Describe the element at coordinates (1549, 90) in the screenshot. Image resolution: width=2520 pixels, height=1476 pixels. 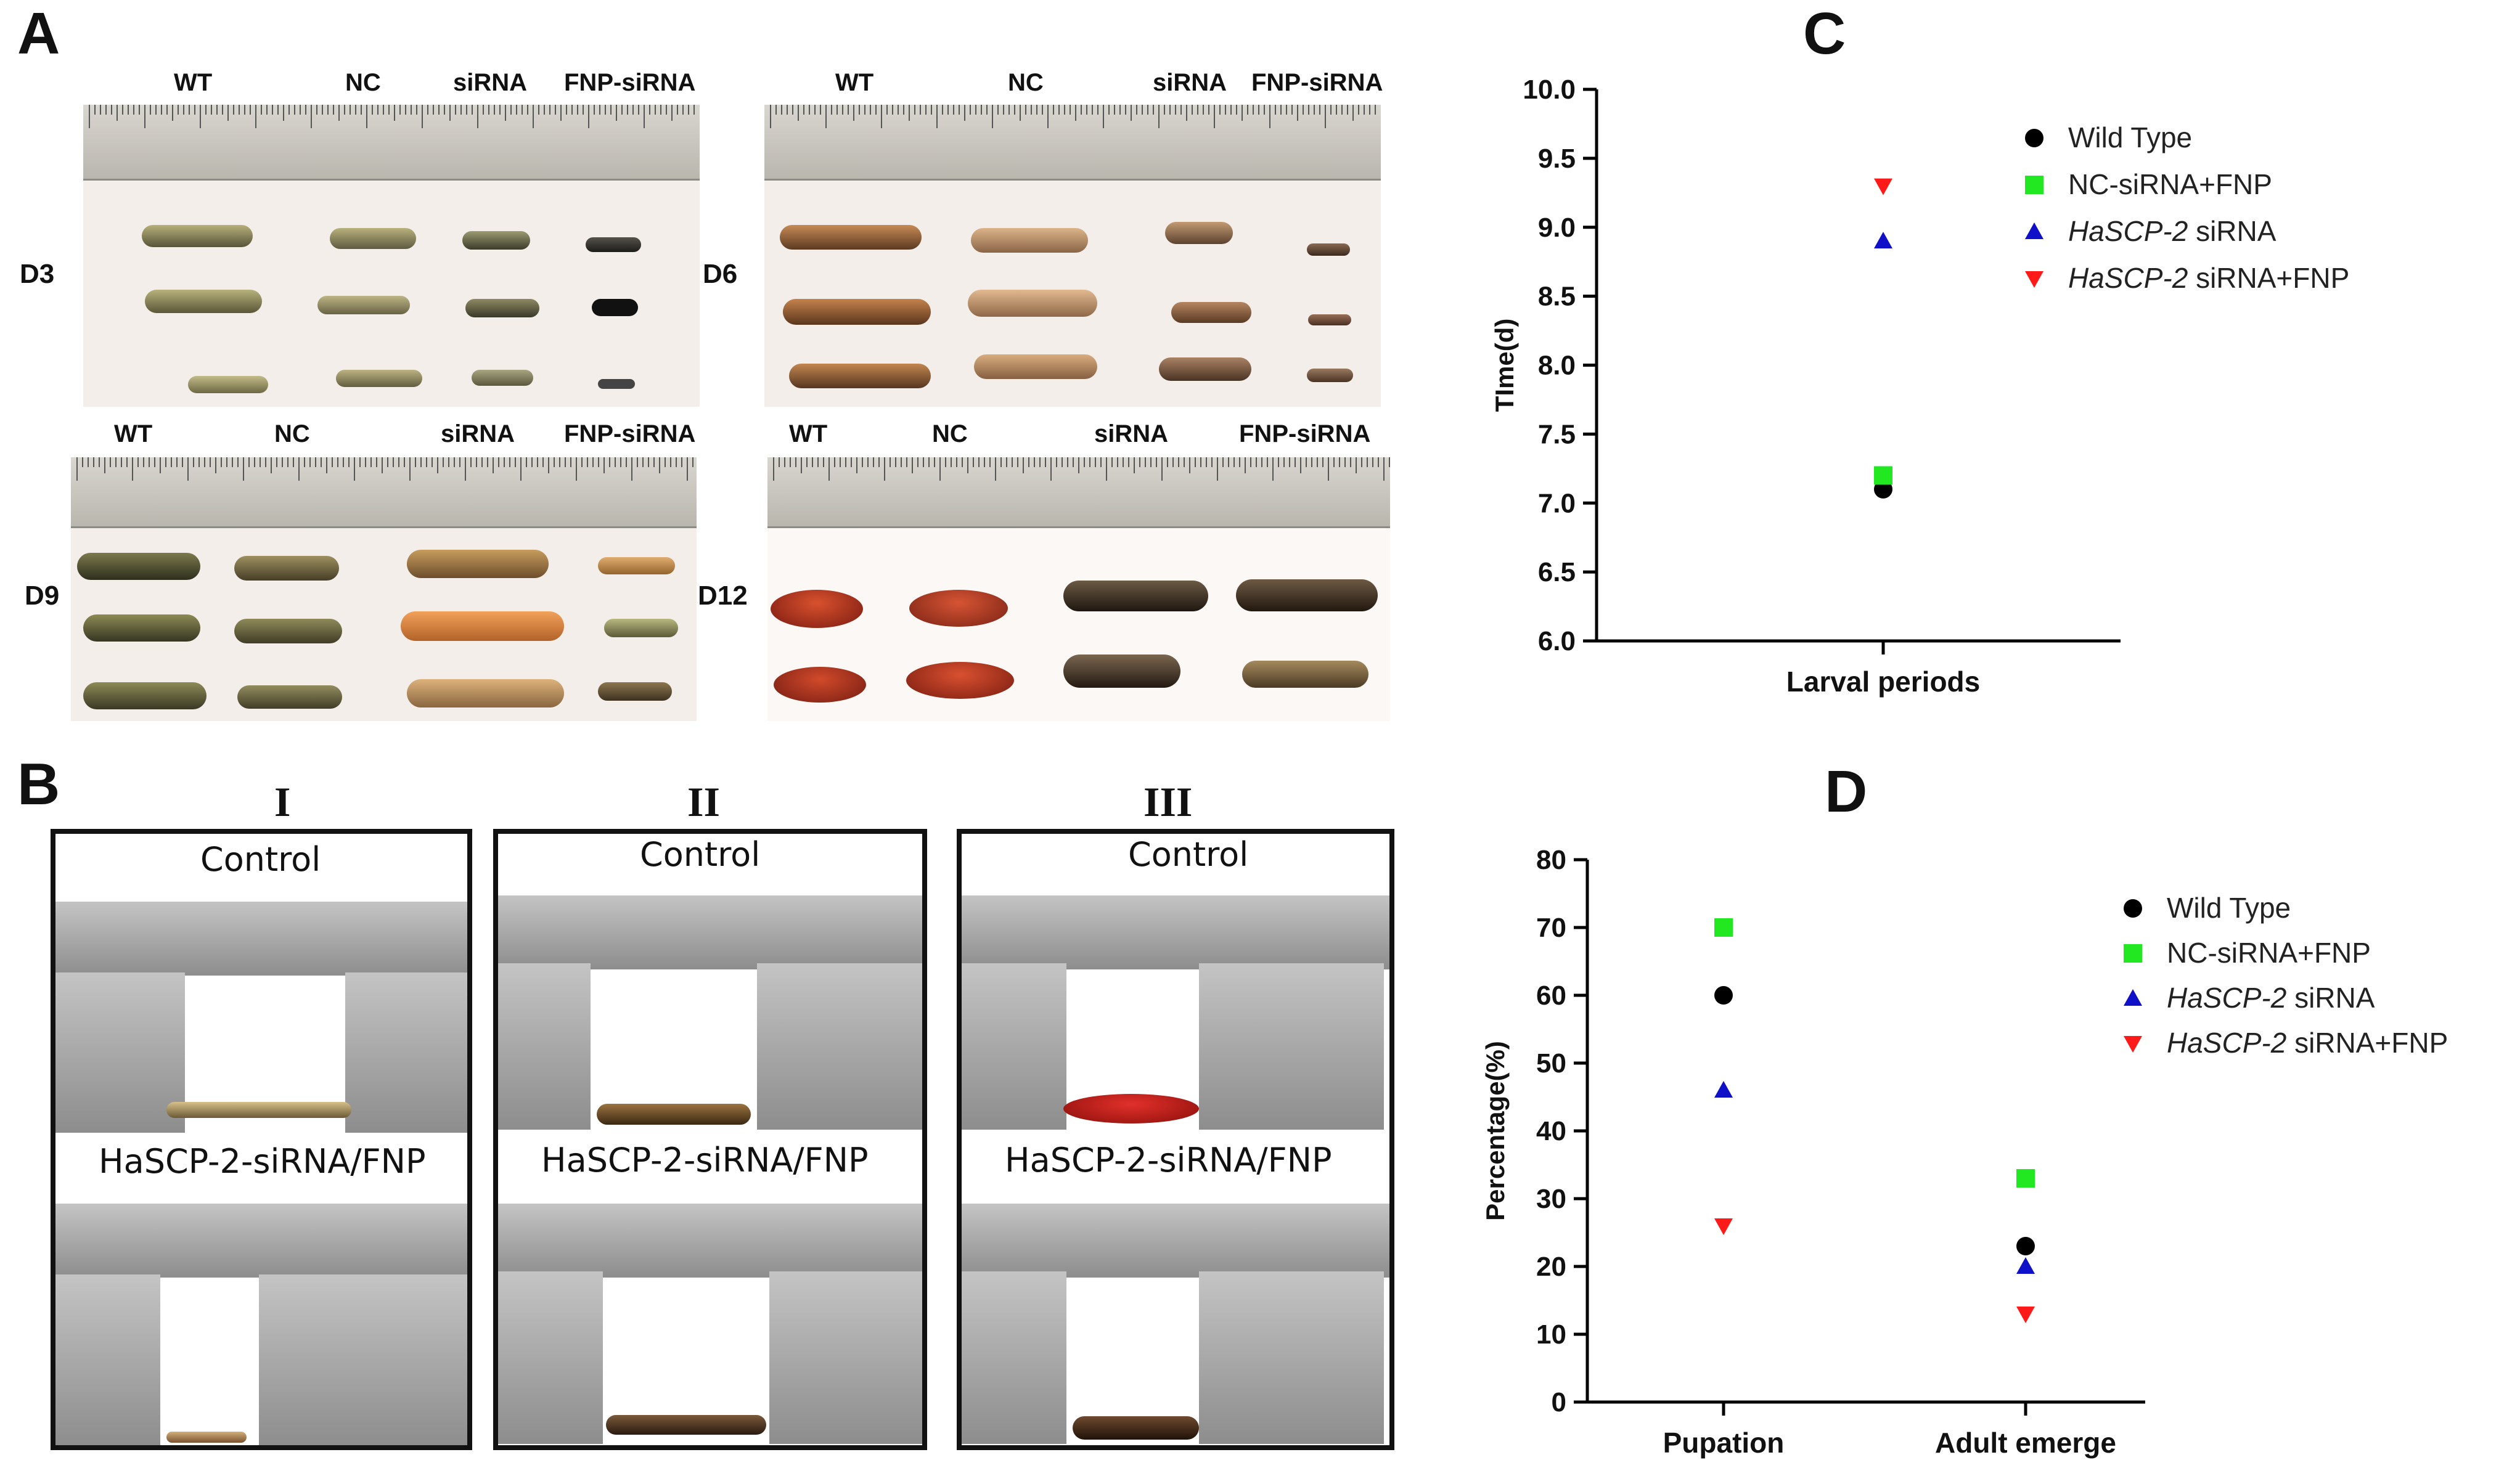
I see `y-tick-label: 10.0` at that location.